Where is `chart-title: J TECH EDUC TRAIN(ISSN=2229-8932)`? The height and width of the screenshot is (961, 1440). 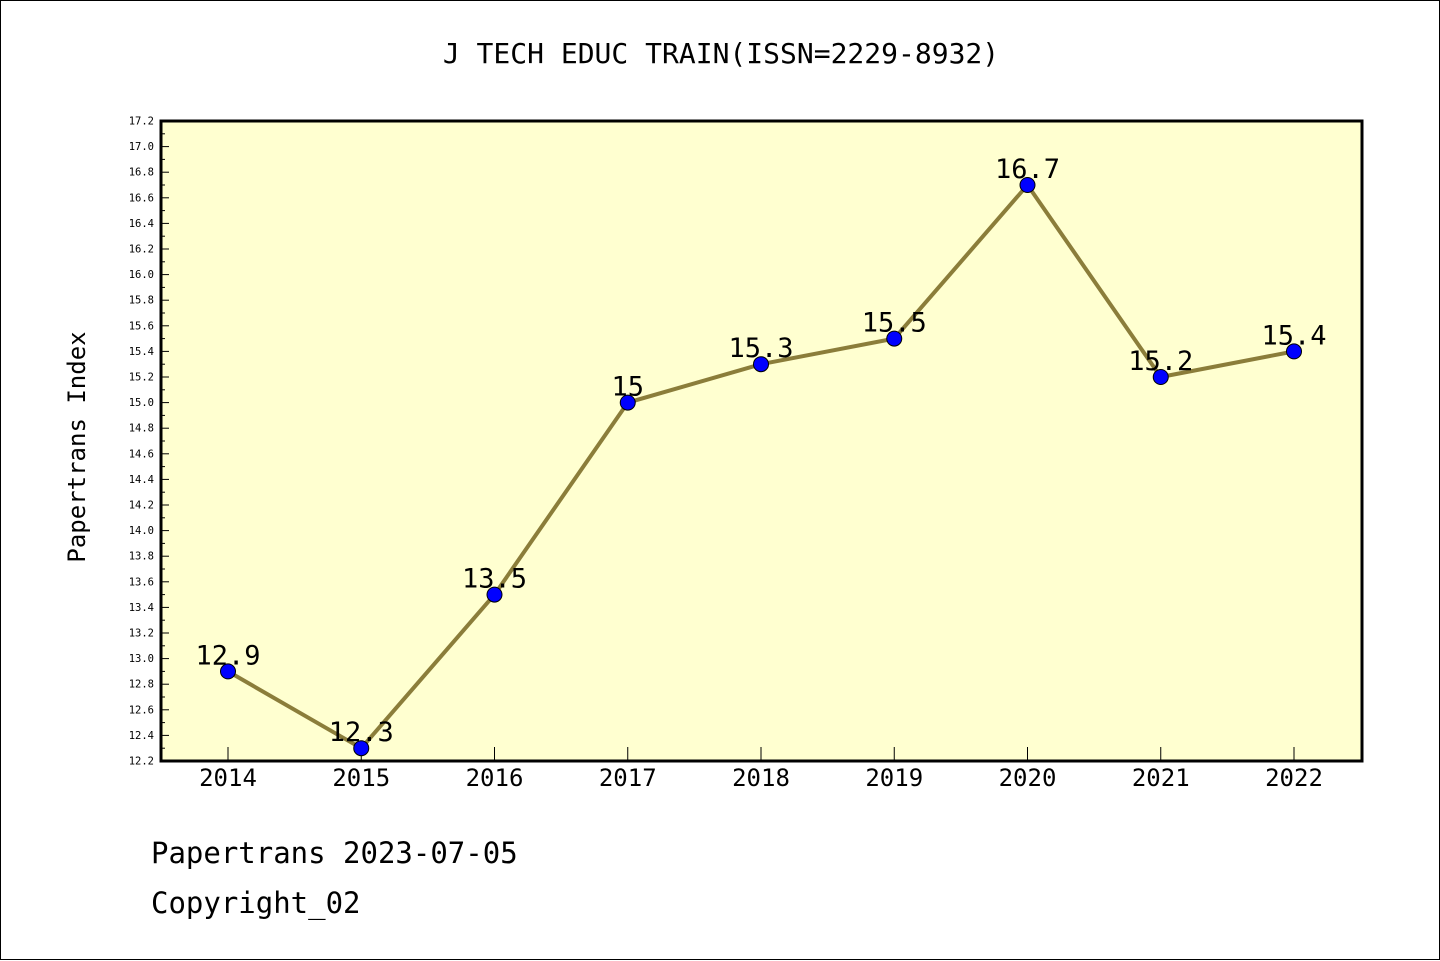
chart-title: J TECH EDUC TRAIN(ISSN=2229-8932) is located at coordinates (721, 53).